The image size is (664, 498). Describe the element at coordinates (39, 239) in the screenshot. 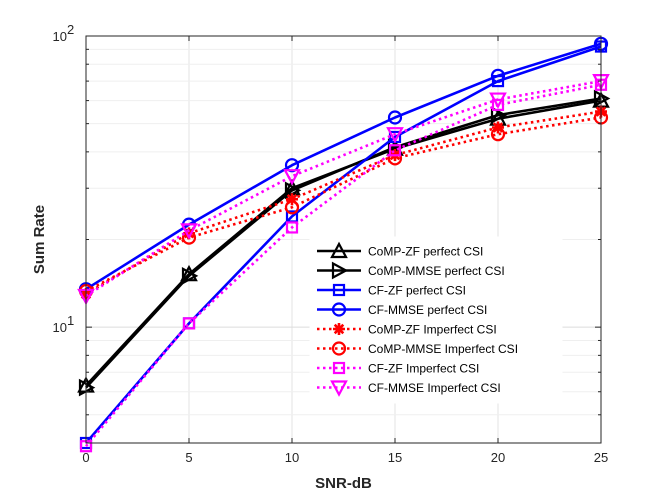

I see `y-axis-label: Sum Rate` at that location.